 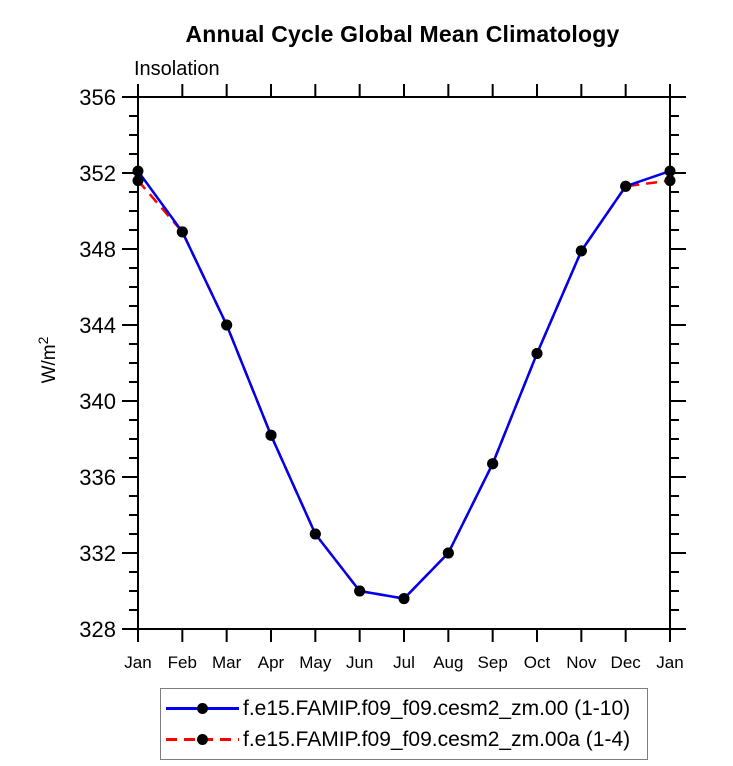 I want to click on x-tick-label: Oct, so click(x=537, y=662).